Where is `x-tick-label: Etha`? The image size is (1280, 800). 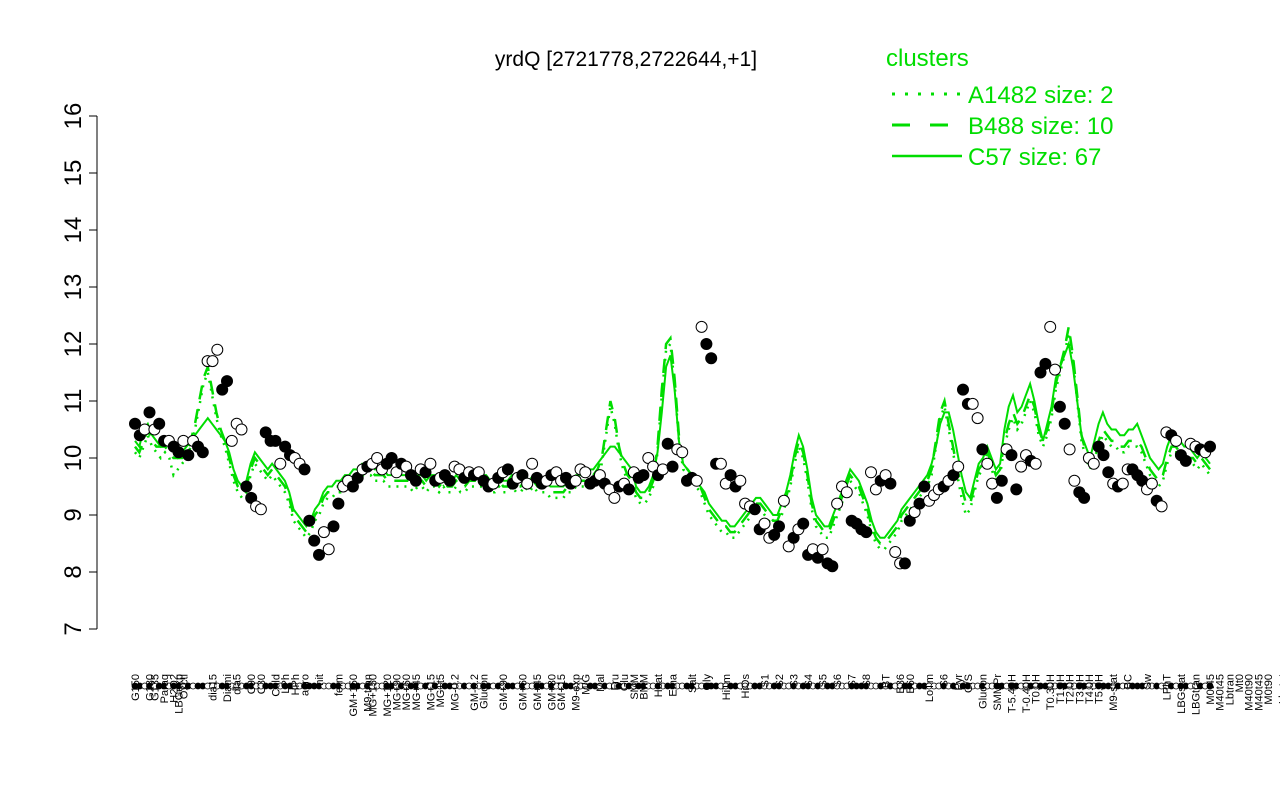 x-tick-label: Etha is located at coordinates (674, 685).